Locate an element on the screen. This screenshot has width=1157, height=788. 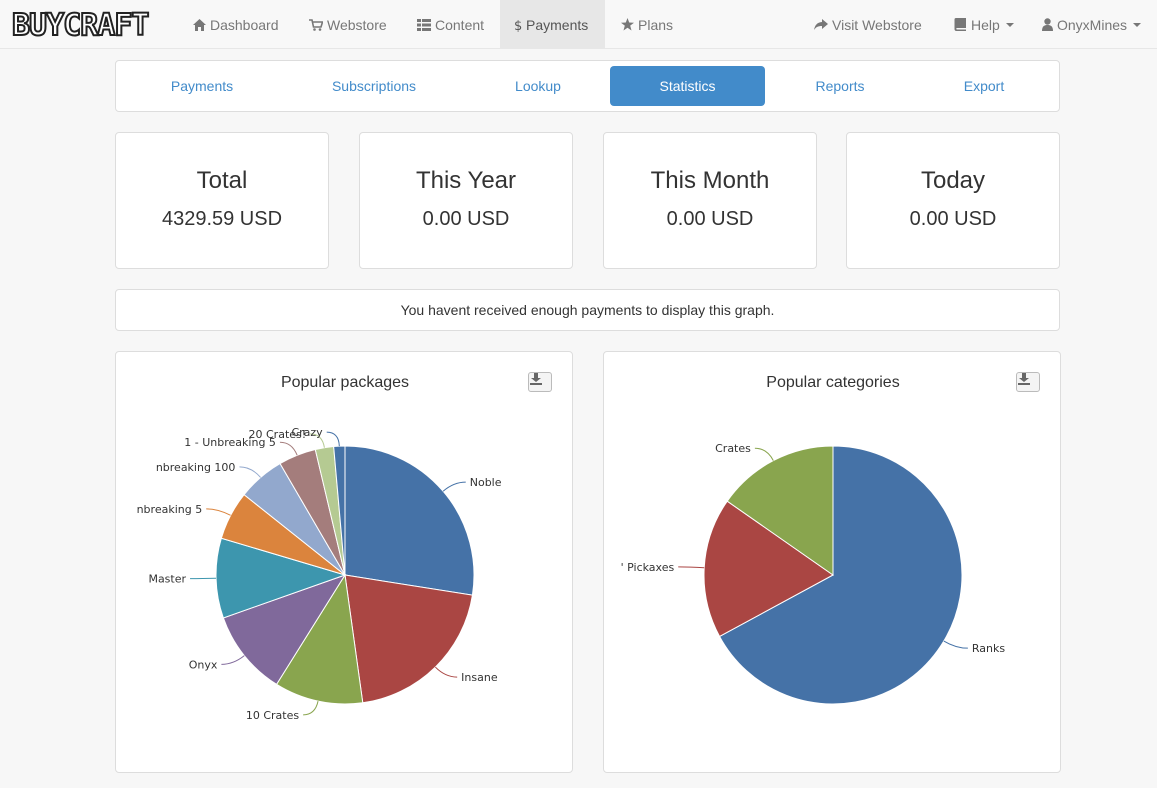
star-icon is located at coordinates (627, 25).